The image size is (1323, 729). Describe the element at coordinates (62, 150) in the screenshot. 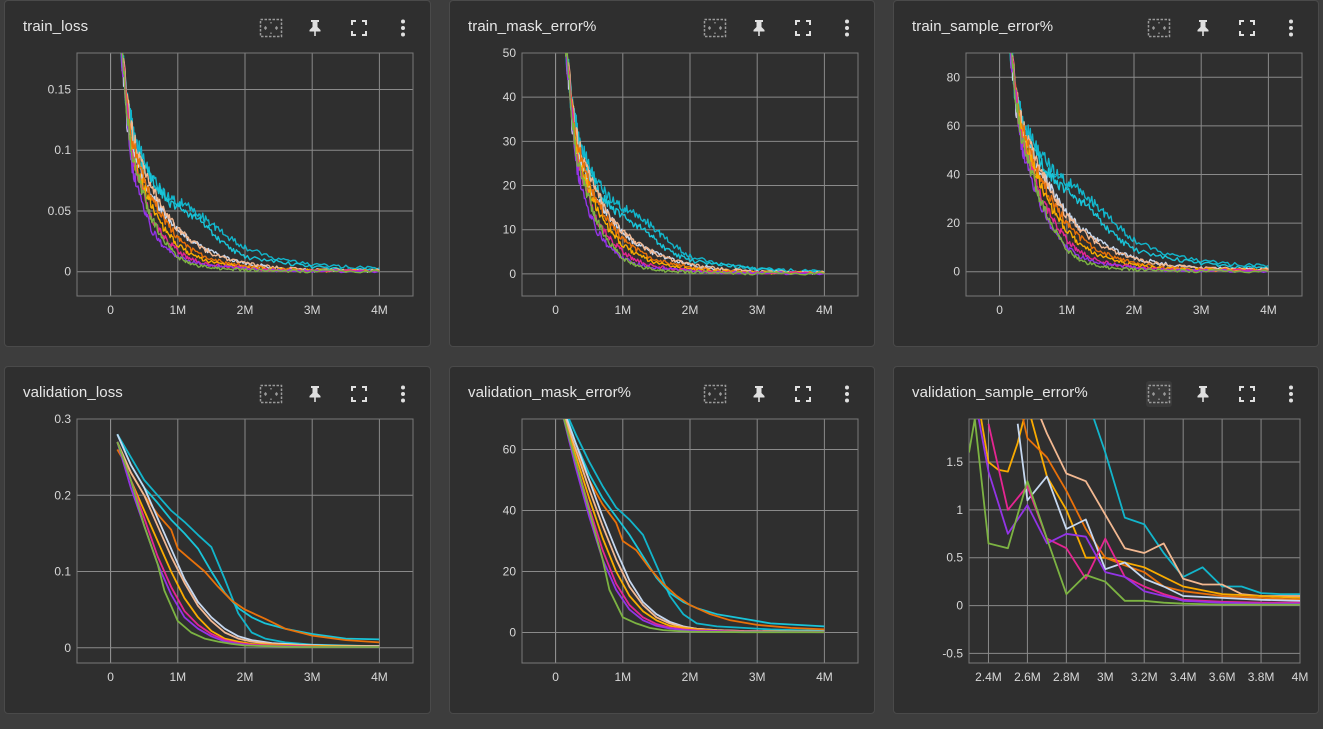

I see `y-tick-label: 0.1` at that location.